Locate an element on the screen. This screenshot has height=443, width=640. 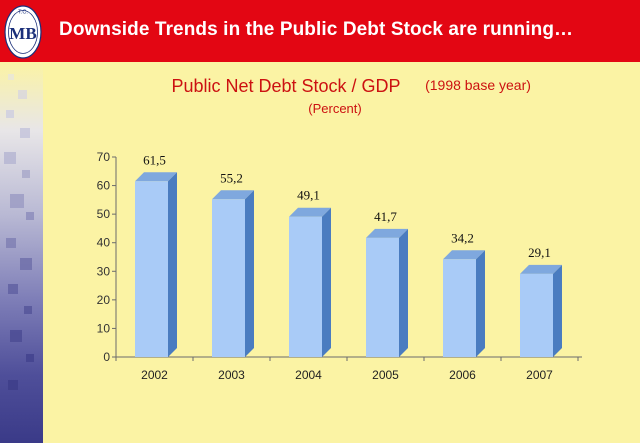
data-label: 29,1 is located at coordinates (539, 252).